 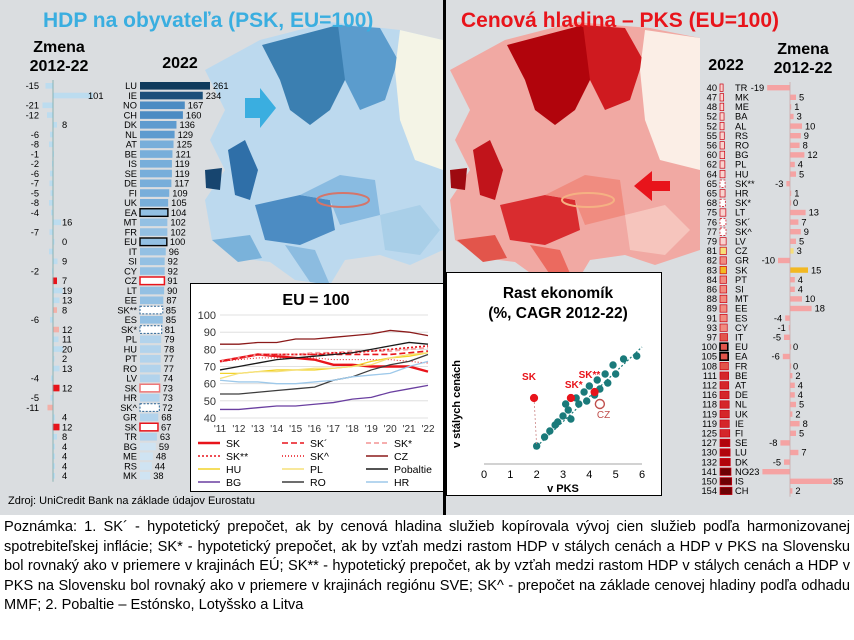 I want to click on right-bar-label: UK, so click(x=742, y=414).